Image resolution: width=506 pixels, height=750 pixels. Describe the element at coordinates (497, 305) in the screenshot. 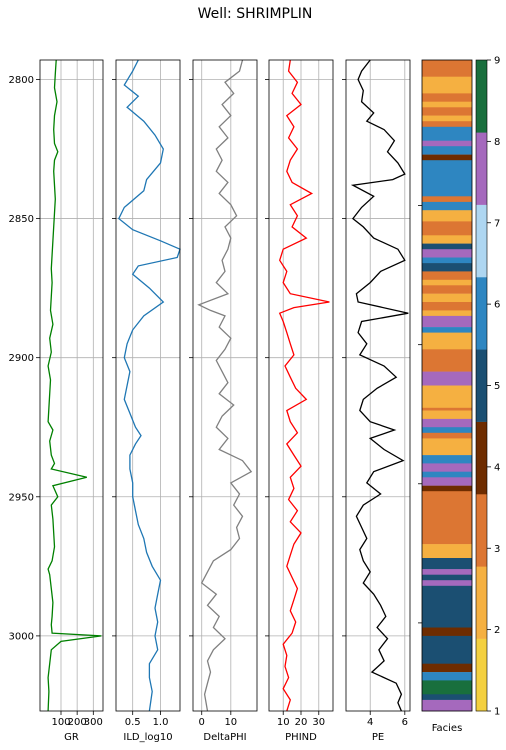

I see `colorbar-tick-label: 6` at that location.